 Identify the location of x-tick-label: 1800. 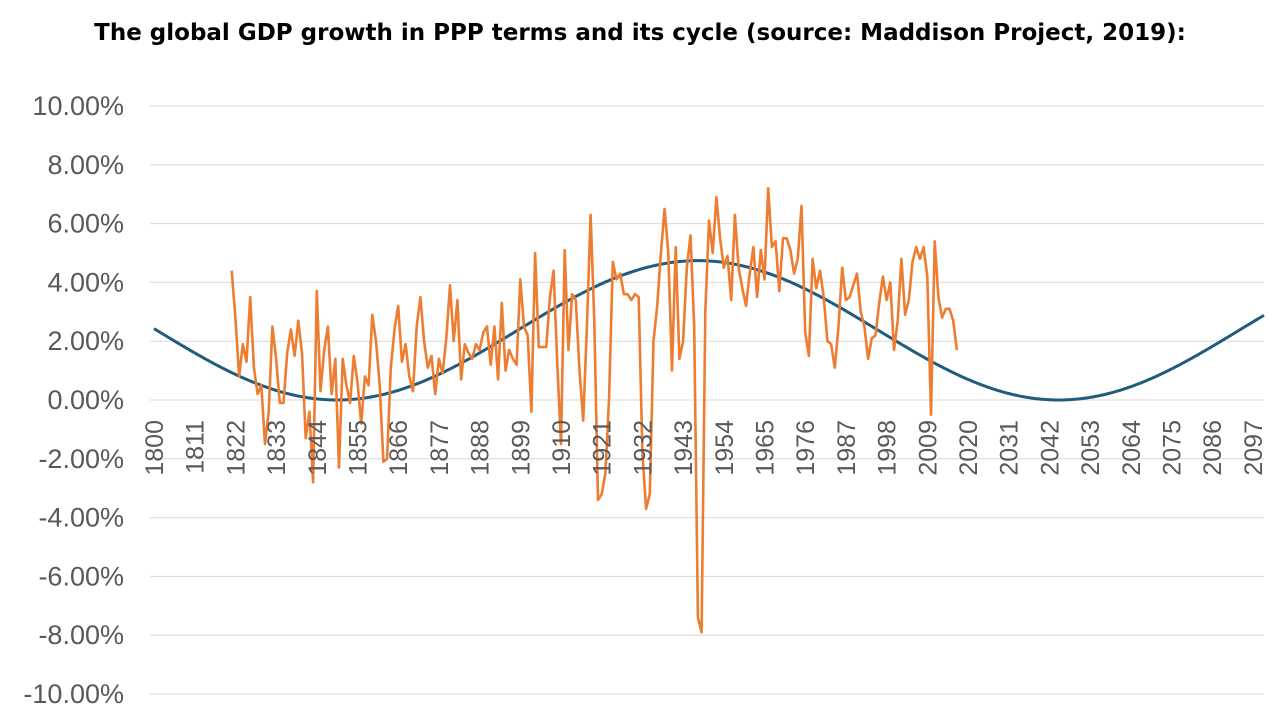
(155, 448).